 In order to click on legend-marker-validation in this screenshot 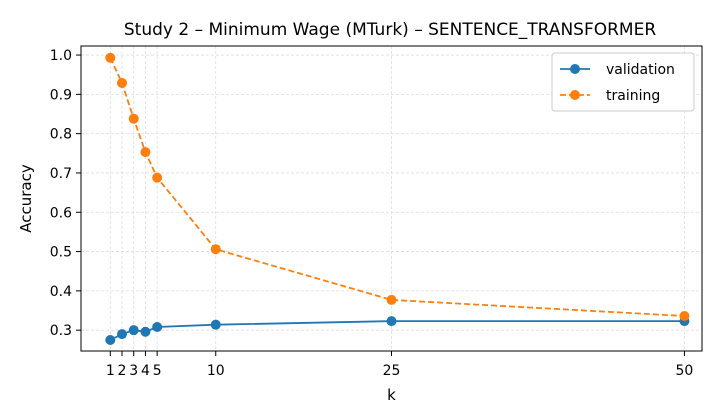, I will do `click(575, 69)`.